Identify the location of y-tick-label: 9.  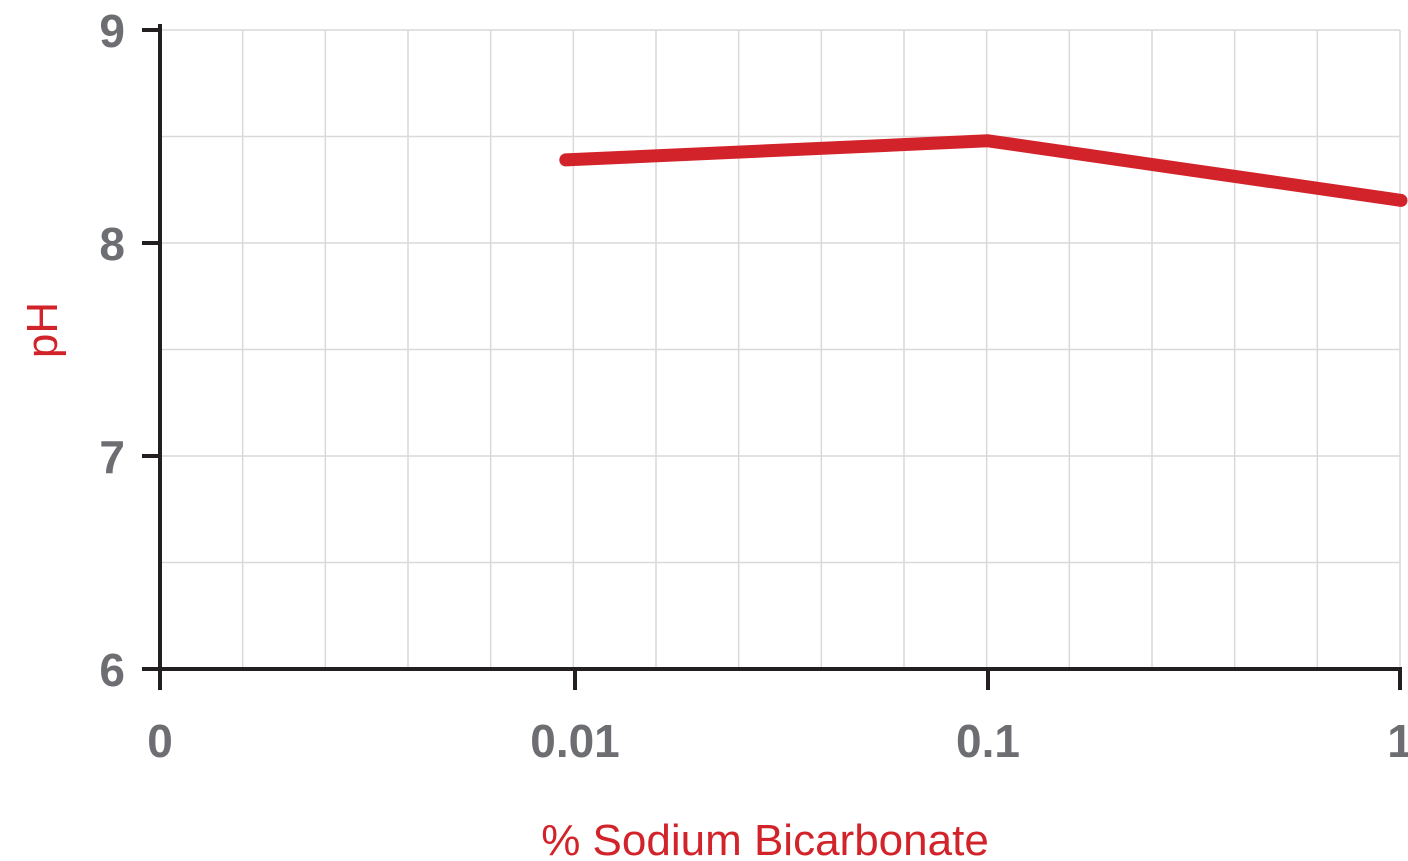
(112, 31).